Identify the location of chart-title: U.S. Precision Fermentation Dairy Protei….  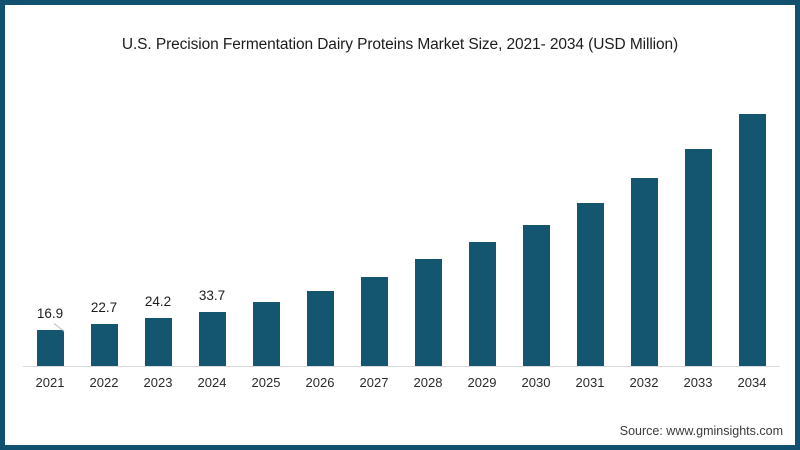
(400, 44).